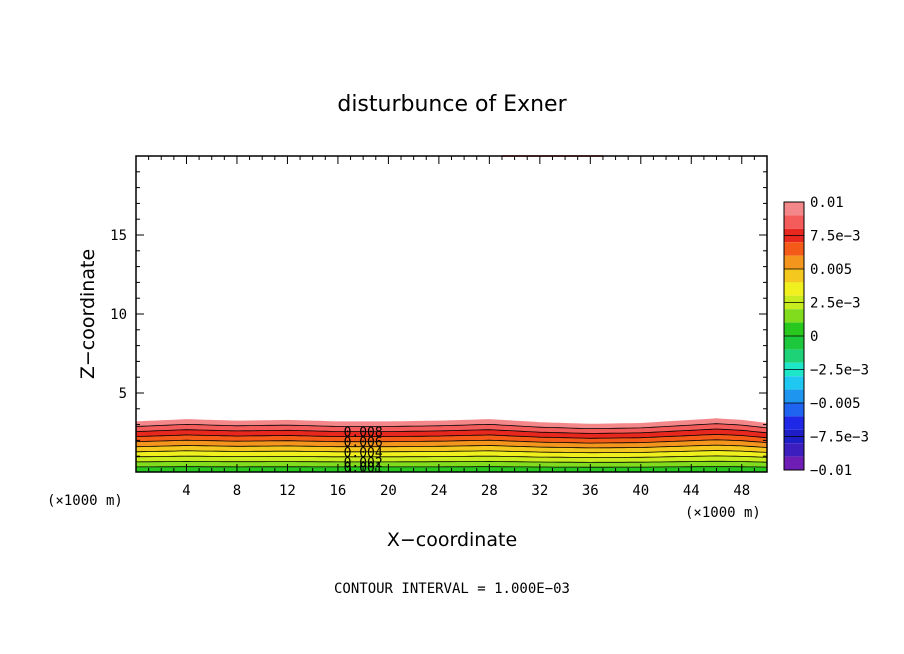  What do you see at coordinates (640, 491) in the screenshot?
I see `x-tick-label: 40` at bounding box center [640, 491].